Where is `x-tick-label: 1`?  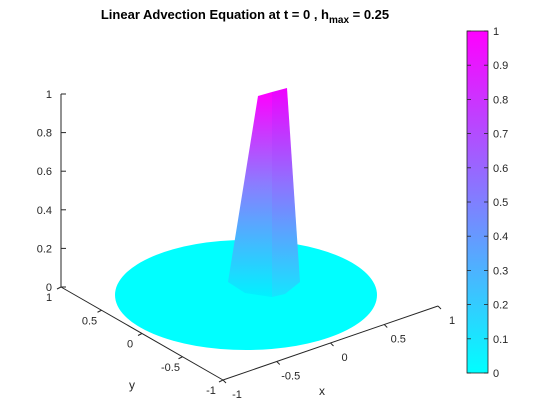
x-tick-label: 1 is located at coordinates (452, 321).